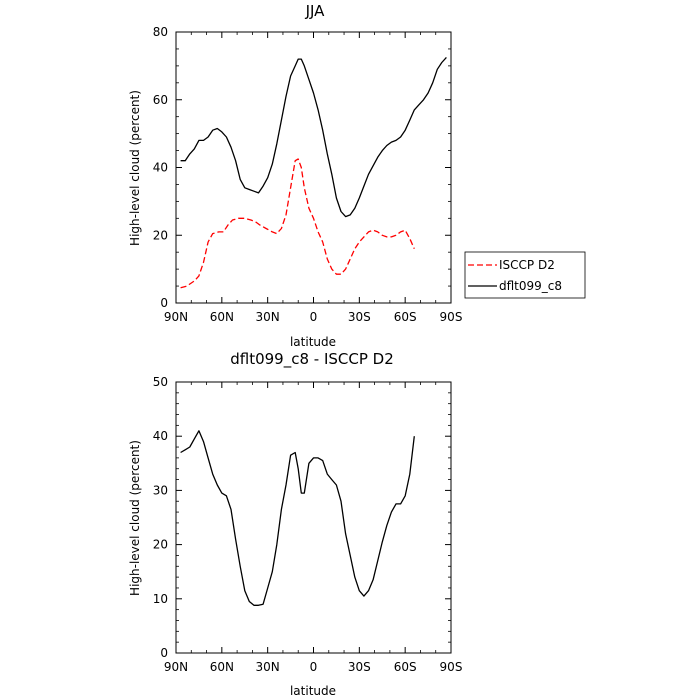 Image resolution: width=700 pixels, height=700 pixels. Describe the element at coordinates (527, 265) in the screenshot. I see `legend-label-isccp: ISCCP D2` at that location.